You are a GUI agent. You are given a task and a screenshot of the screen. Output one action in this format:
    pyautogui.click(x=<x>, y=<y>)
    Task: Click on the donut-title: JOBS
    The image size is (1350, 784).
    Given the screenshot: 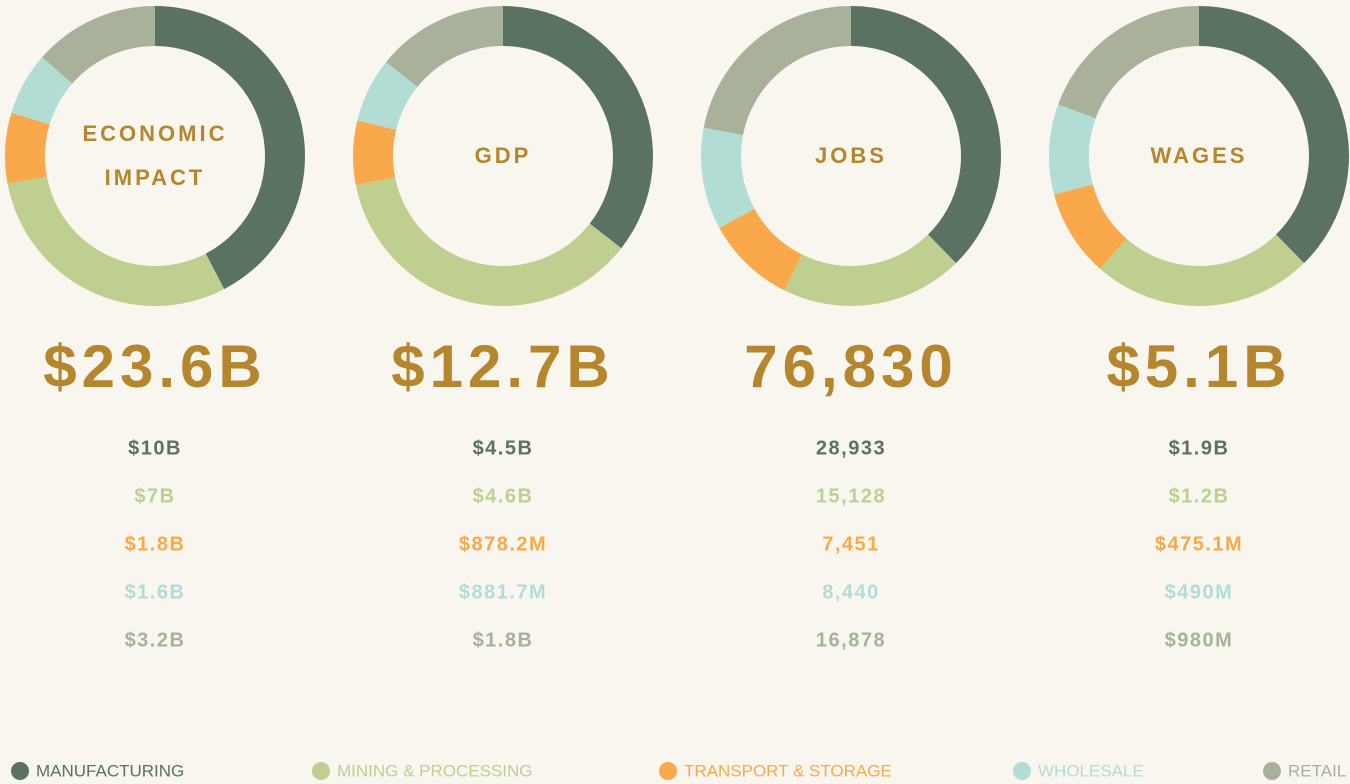 What is the action you would take?
    pyautogui.click(x=851, y=155)
    